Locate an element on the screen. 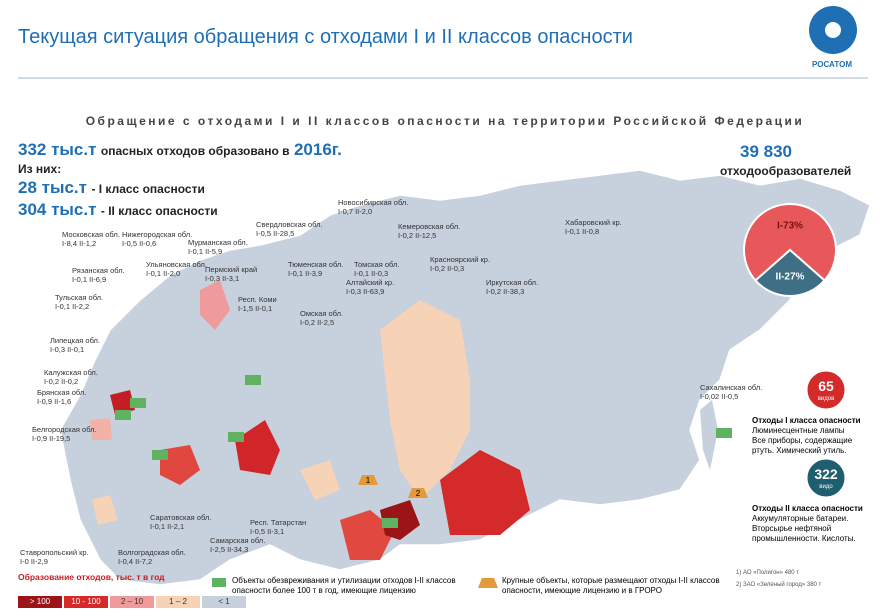 The height and width of the screenshot is (616, 890). region-label: Хабаровский кр. I-0,1 II-0,8 is located at coordinates (593, 227).